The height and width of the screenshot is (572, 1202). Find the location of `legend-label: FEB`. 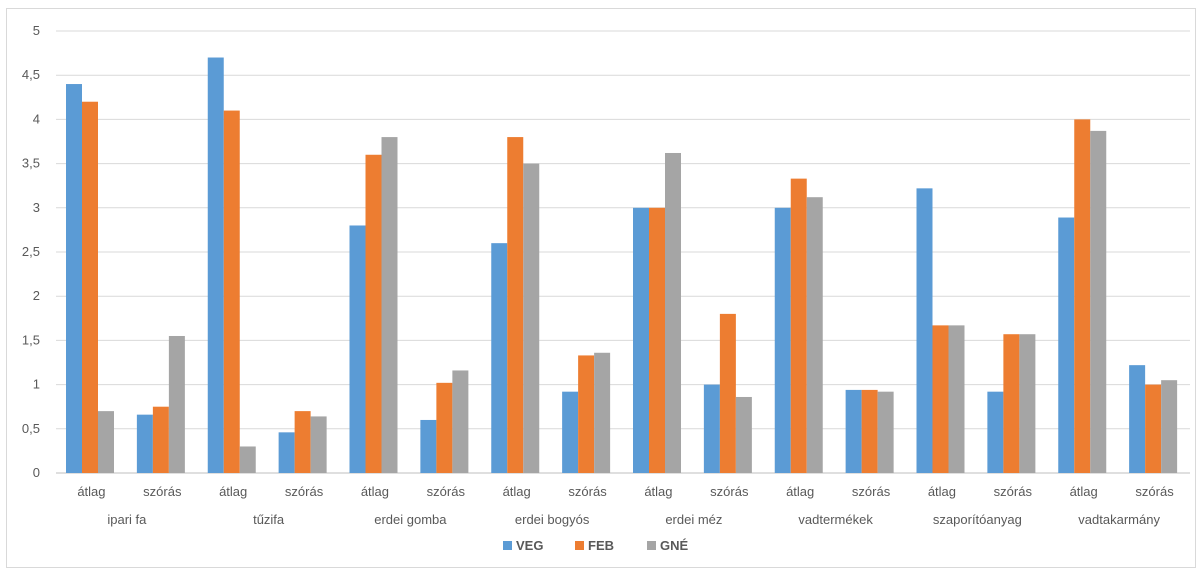

legend-label: FEB is located at coordinates (601, 545).